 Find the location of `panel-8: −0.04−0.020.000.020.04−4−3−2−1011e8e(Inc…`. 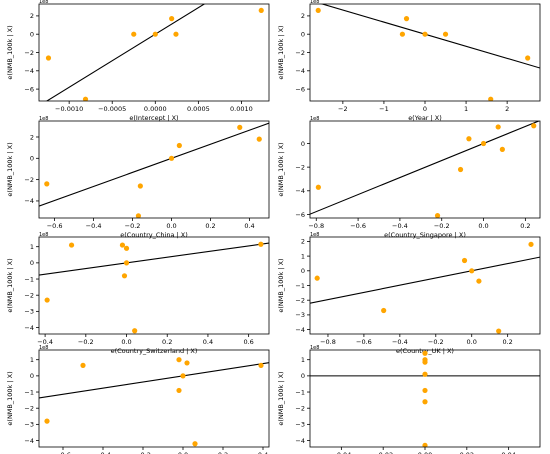

panel-8: −0.04−0.020.000.020.04−4−3−2−1011e8e(Inc… is located at coordinates (409, 399).